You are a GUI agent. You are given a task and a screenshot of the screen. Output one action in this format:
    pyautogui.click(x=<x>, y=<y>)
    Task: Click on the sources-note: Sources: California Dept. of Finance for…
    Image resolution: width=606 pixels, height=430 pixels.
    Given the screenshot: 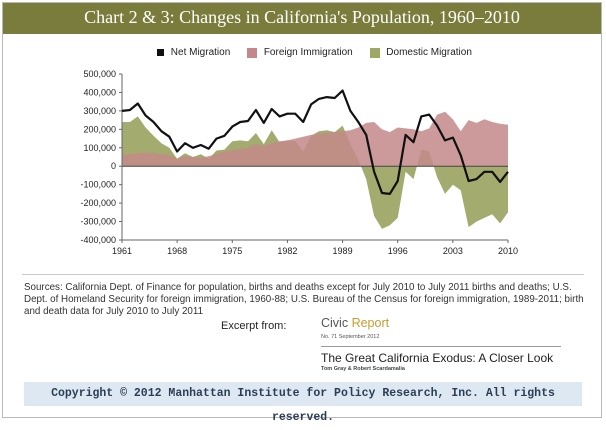 What is the action you would take?
    pyautogui.click(x=304, y=299)
    